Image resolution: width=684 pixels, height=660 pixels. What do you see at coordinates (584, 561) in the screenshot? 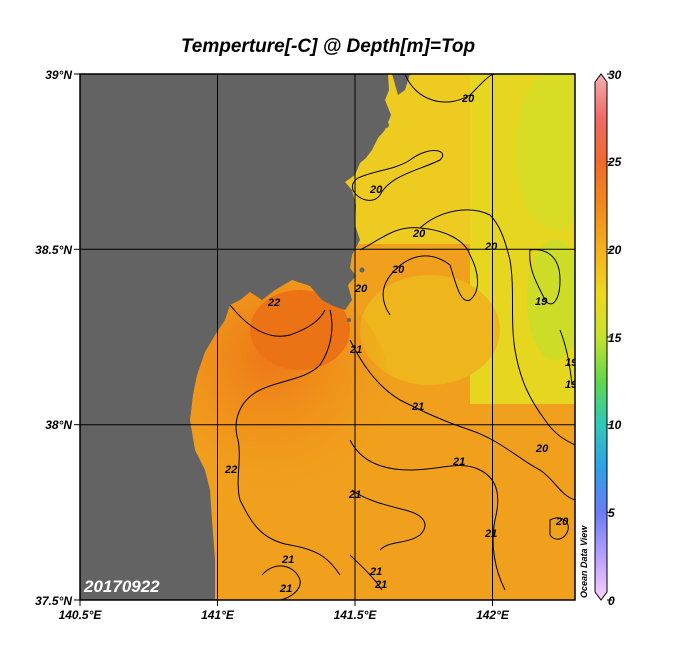
I see `credit-label: Ocean Data View` at bounding box center [584, 561].